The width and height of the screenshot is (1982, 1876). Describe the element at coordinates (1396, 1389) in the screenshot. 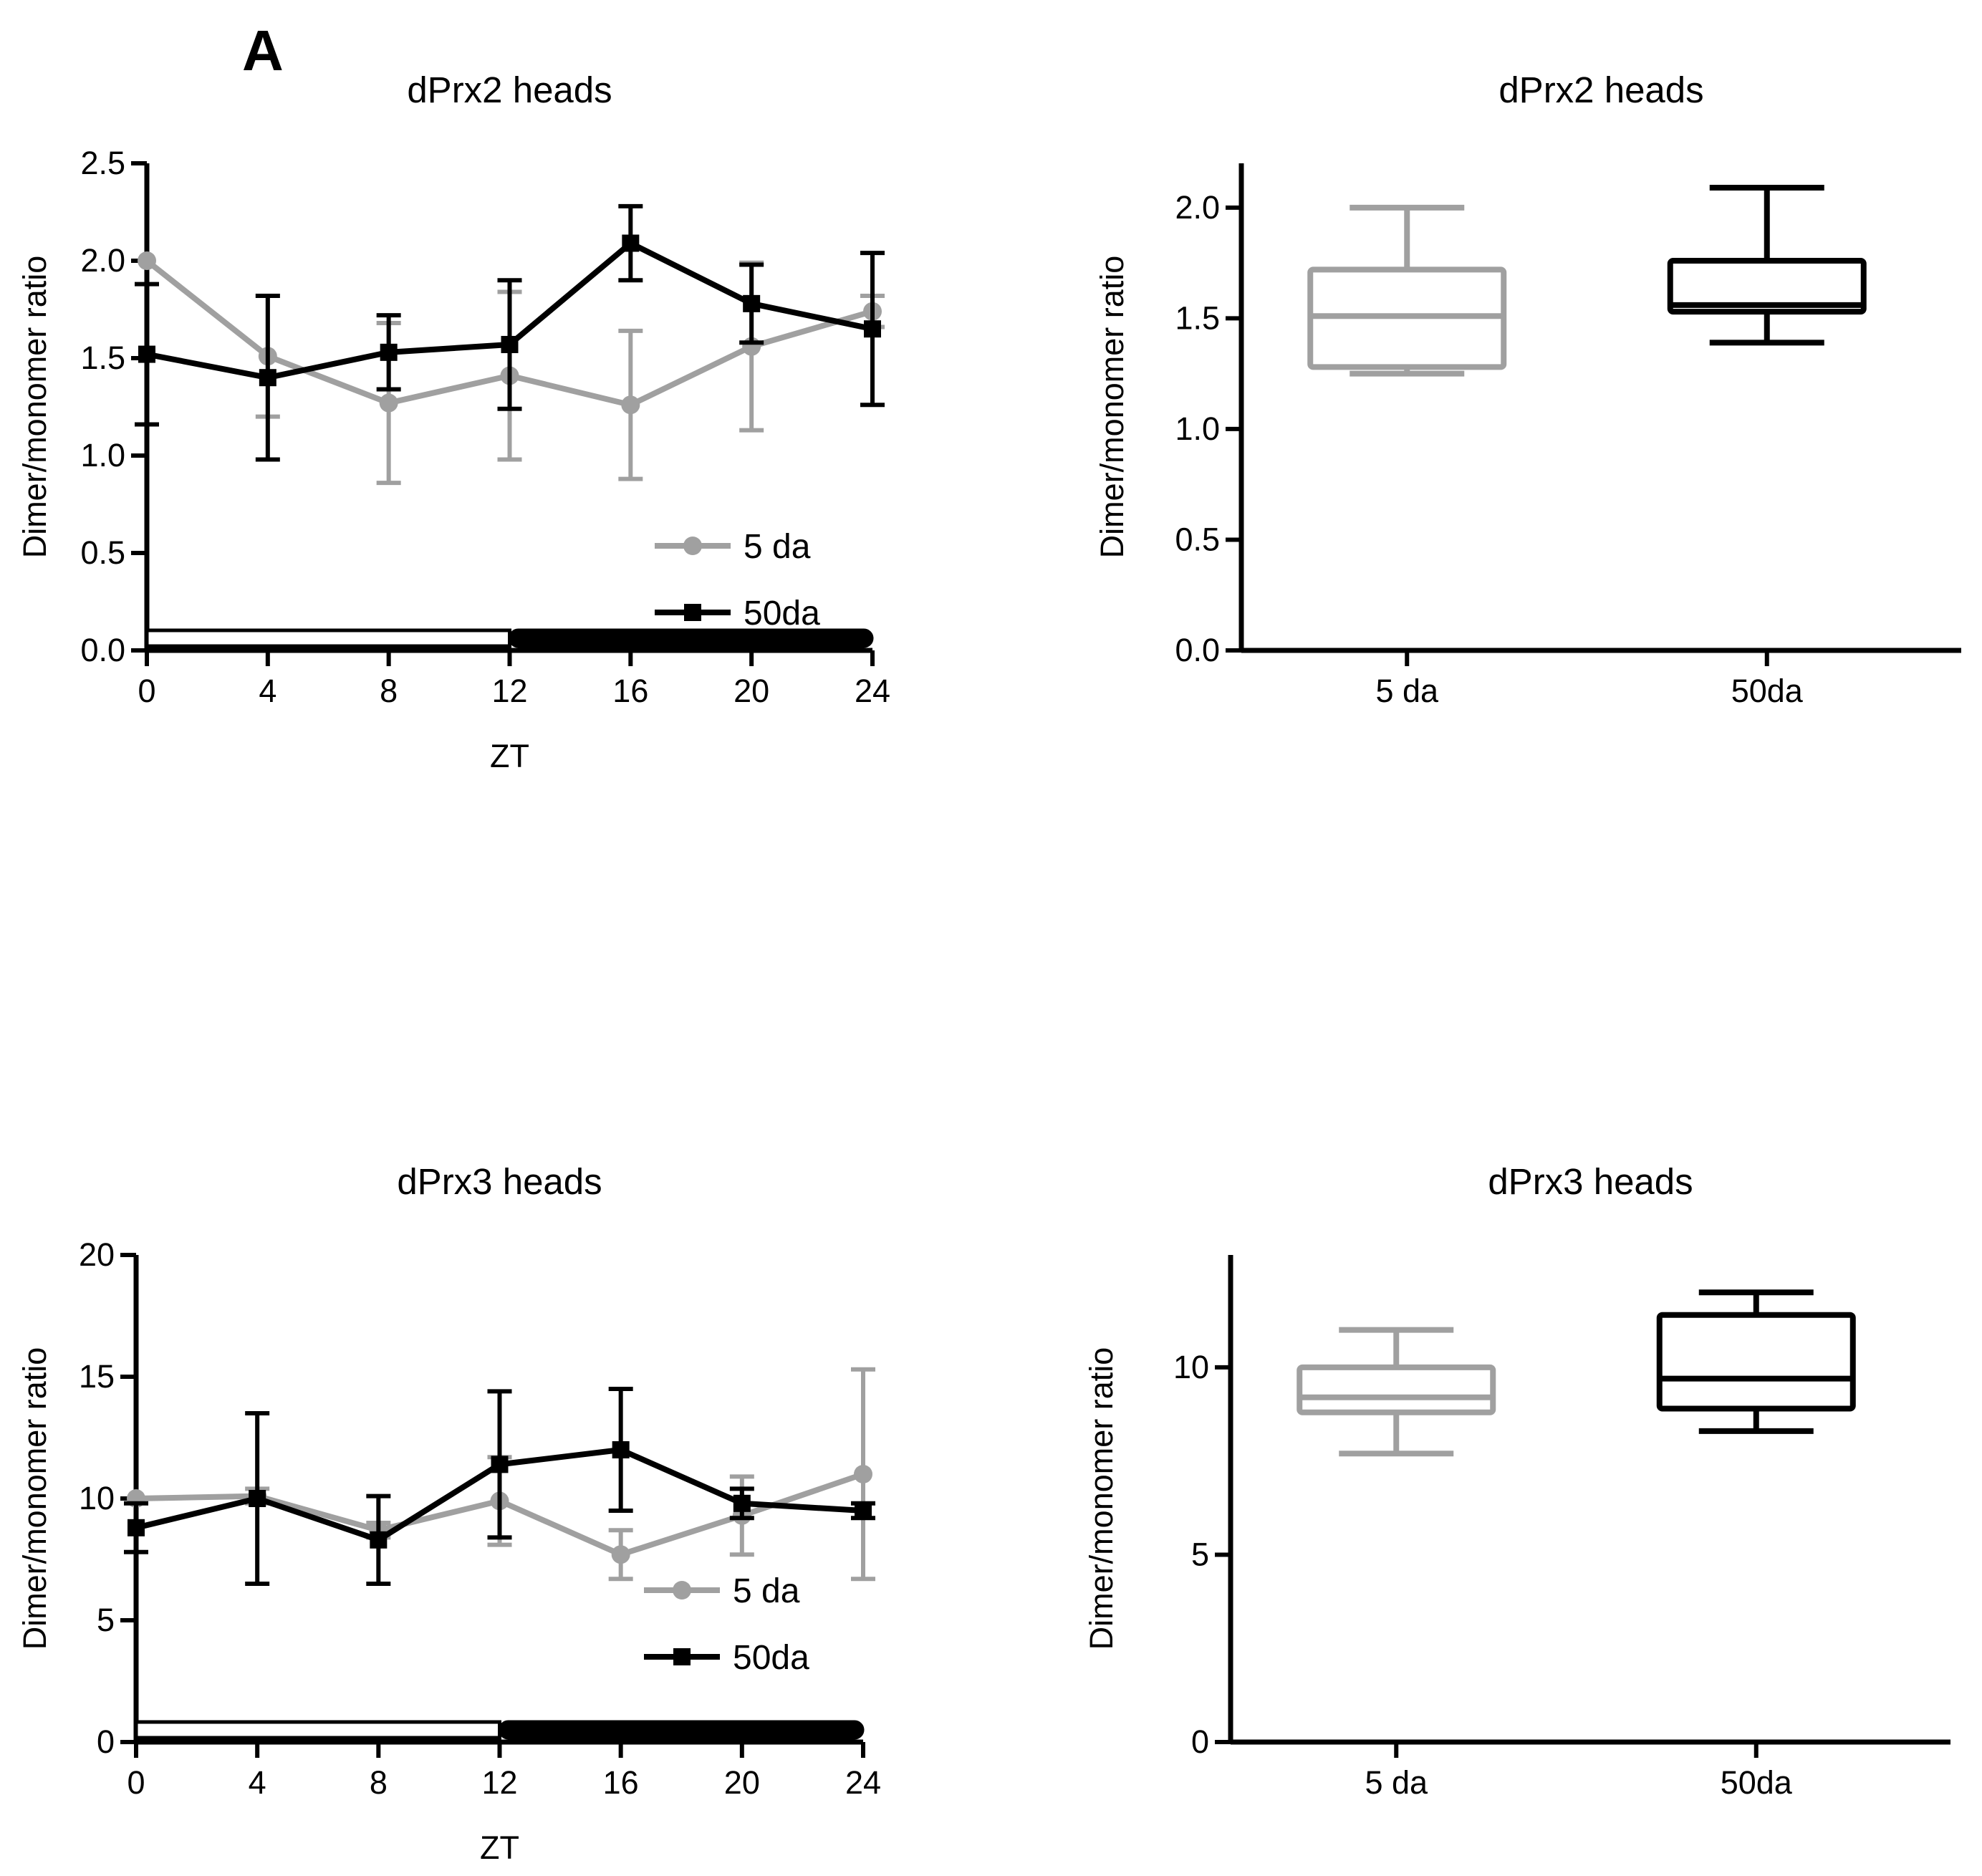

I see `box-5da` at that location.